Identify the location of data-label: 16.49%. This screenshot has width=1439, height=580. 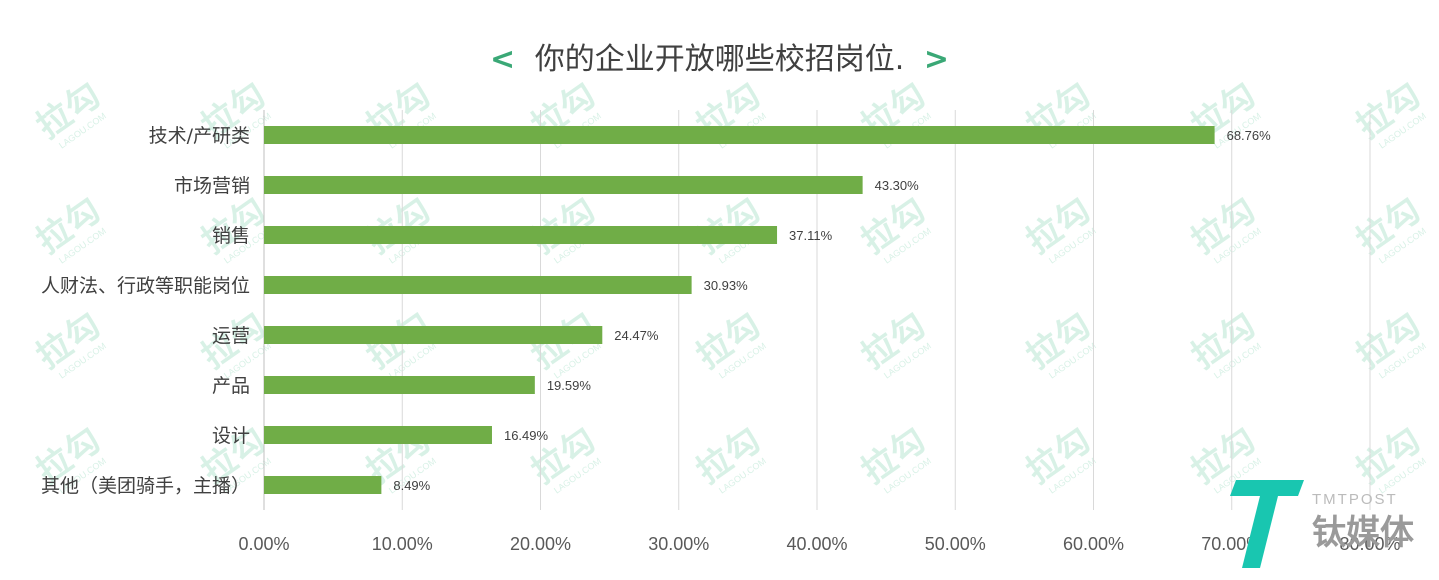
(526, 435).